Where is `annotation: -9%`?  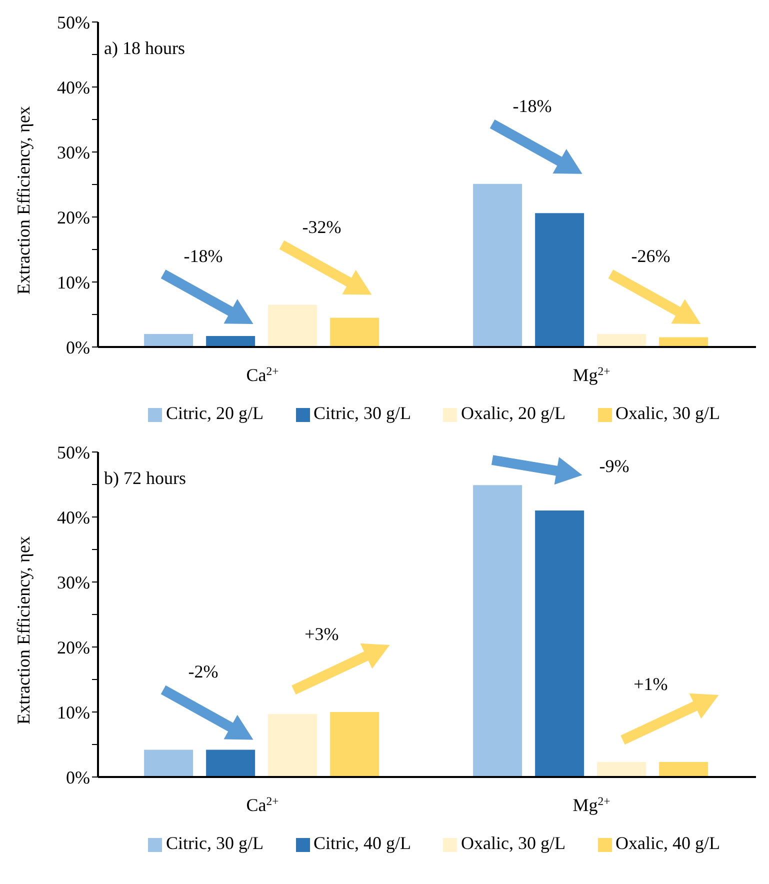 annotation: -9% is located at coordinates (614, 466).